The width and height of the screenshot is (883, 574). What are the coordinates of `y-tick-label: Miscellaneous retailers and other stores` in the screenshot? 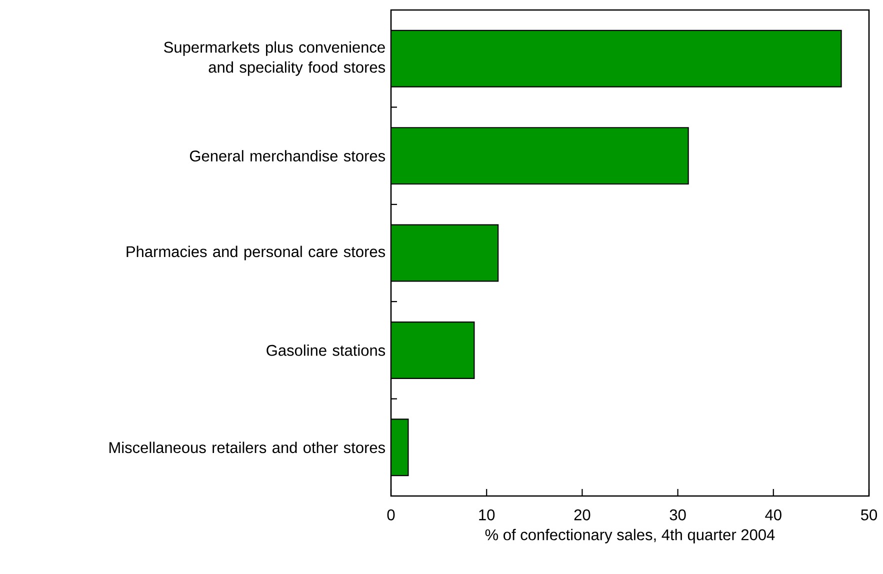 It's located at (247, 448).